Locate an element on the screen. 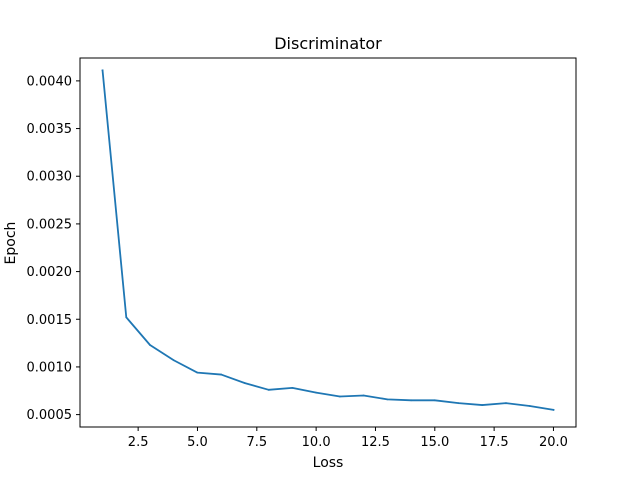 This screenshot has height=480, width=640. chart-title: Discriminator is located at coordinates (328, 43).